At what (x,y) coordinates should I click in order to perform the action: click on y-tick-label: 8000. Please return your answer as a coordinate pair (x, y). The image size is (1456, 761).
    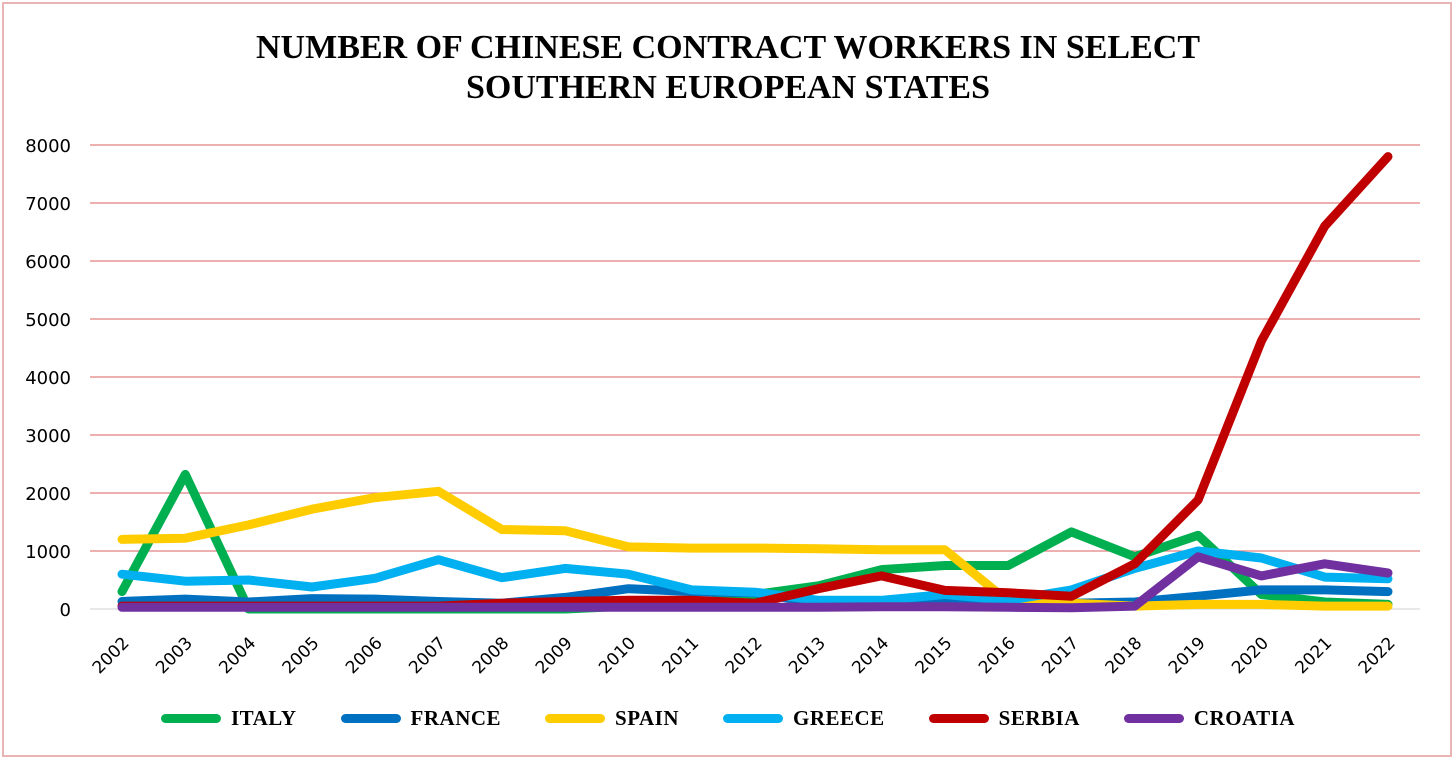
    Looking at the image, I should click on (48, 146).